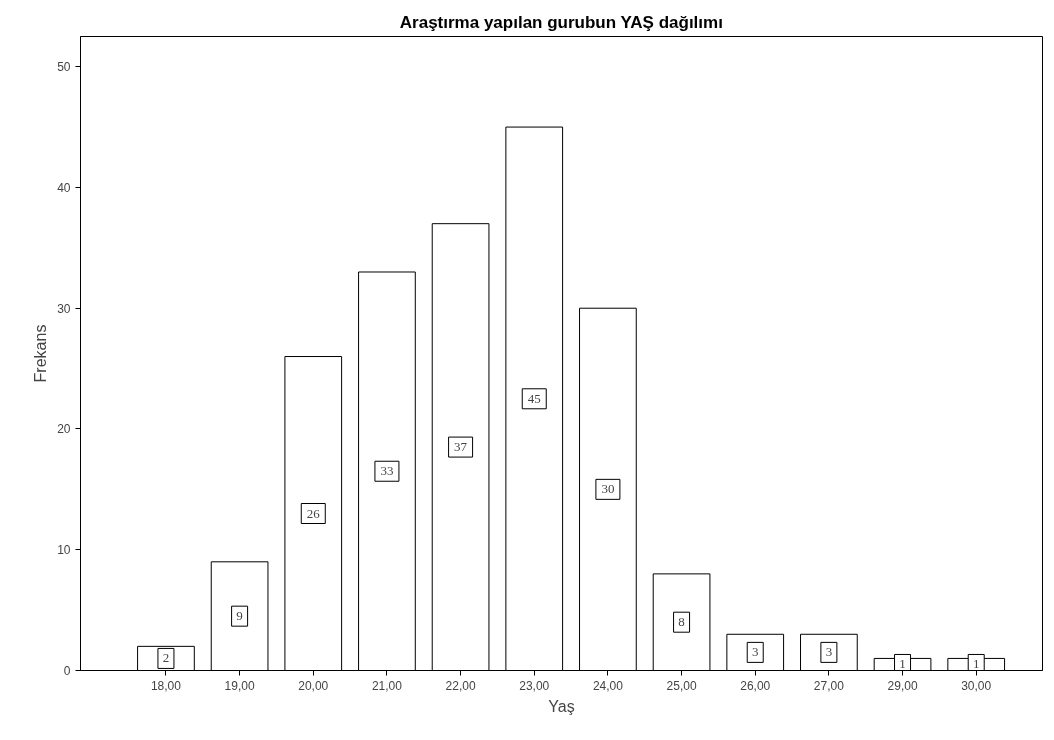 This screenshot has height=740, width=1054. What do you see at coordinates (561, 706) in the screenshot?
I see `x-axis-title: Yaş` at bounding box center [561, 706].